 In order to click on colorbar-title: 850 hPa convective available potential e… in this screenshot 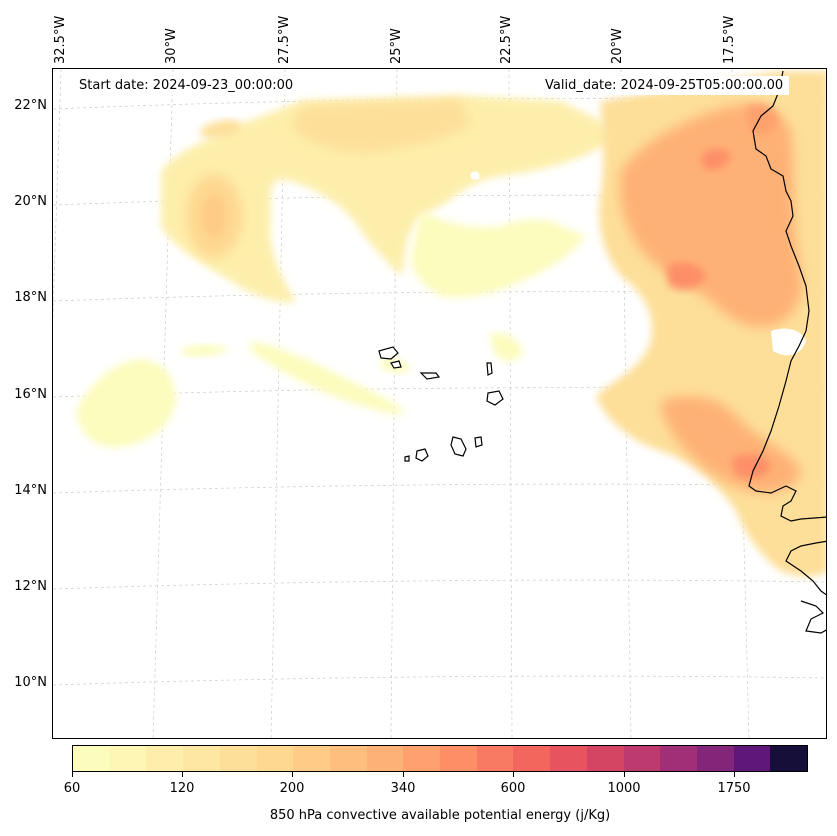, I will do `click(440, 815)`.